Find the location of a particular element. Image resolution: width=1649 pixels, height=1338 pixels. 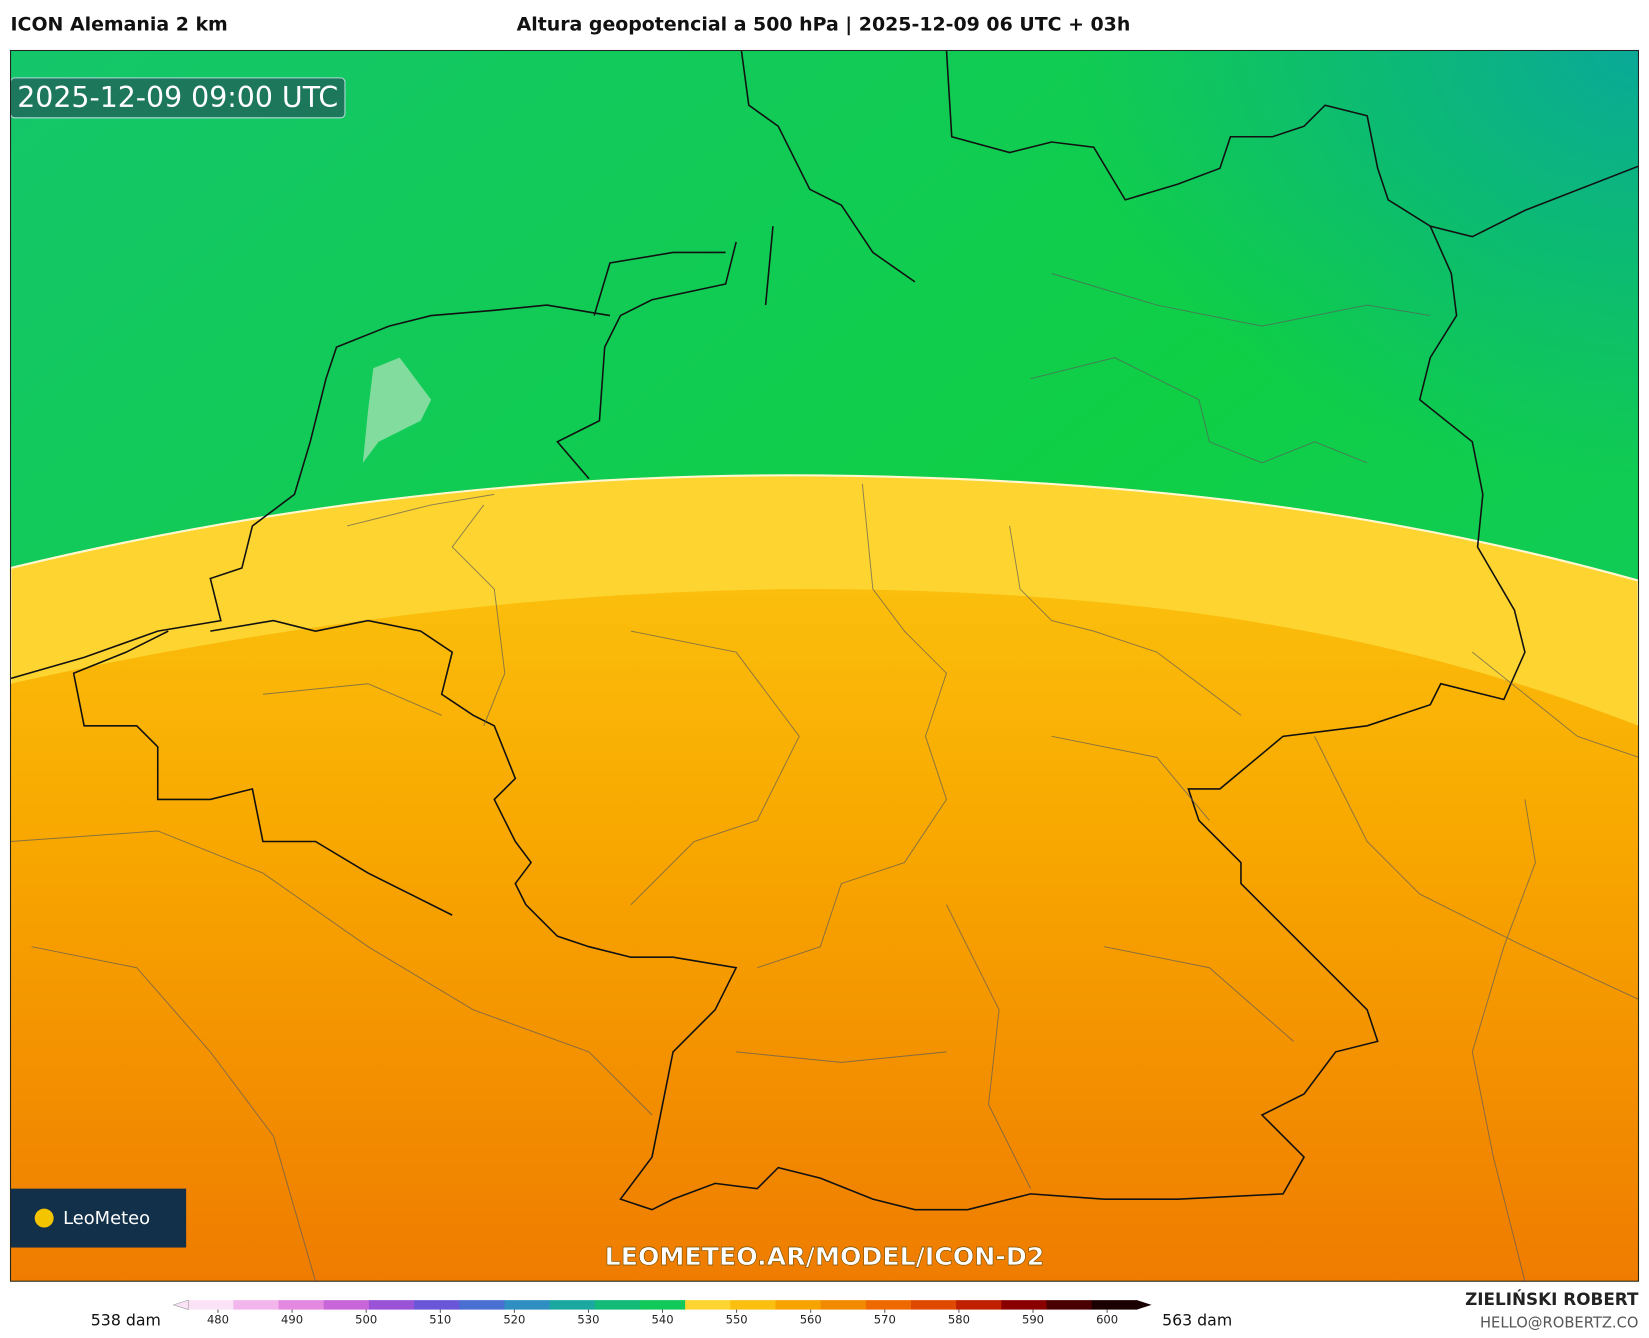

email: HELLO@ROBERTZ.CO is located at coordinates (1559, 1322).